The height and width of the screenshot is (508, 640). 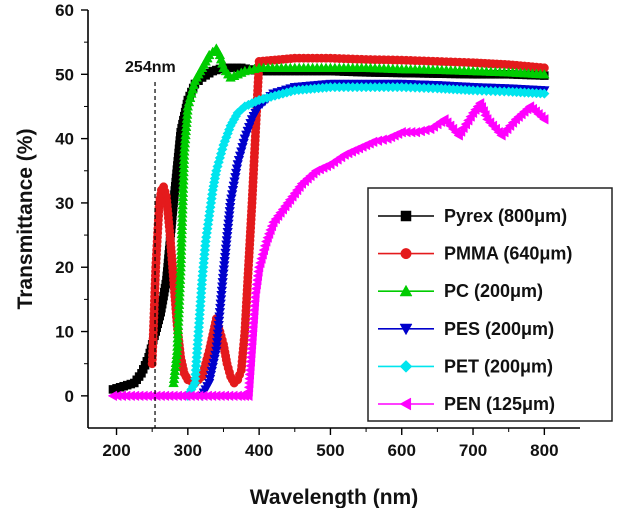 What do you see at coordinates (499, 404) in the screenshot?
I see `legend-label: PEN (125μm)` at bounding box center [499, 404].